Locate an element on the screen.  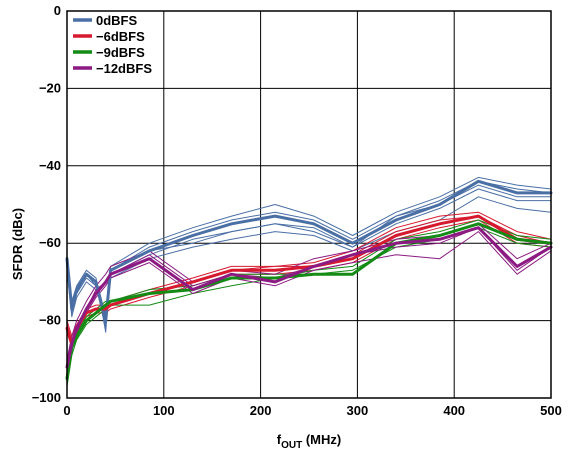
legend-label: −6dBFS is located at coordinates (120, 36).